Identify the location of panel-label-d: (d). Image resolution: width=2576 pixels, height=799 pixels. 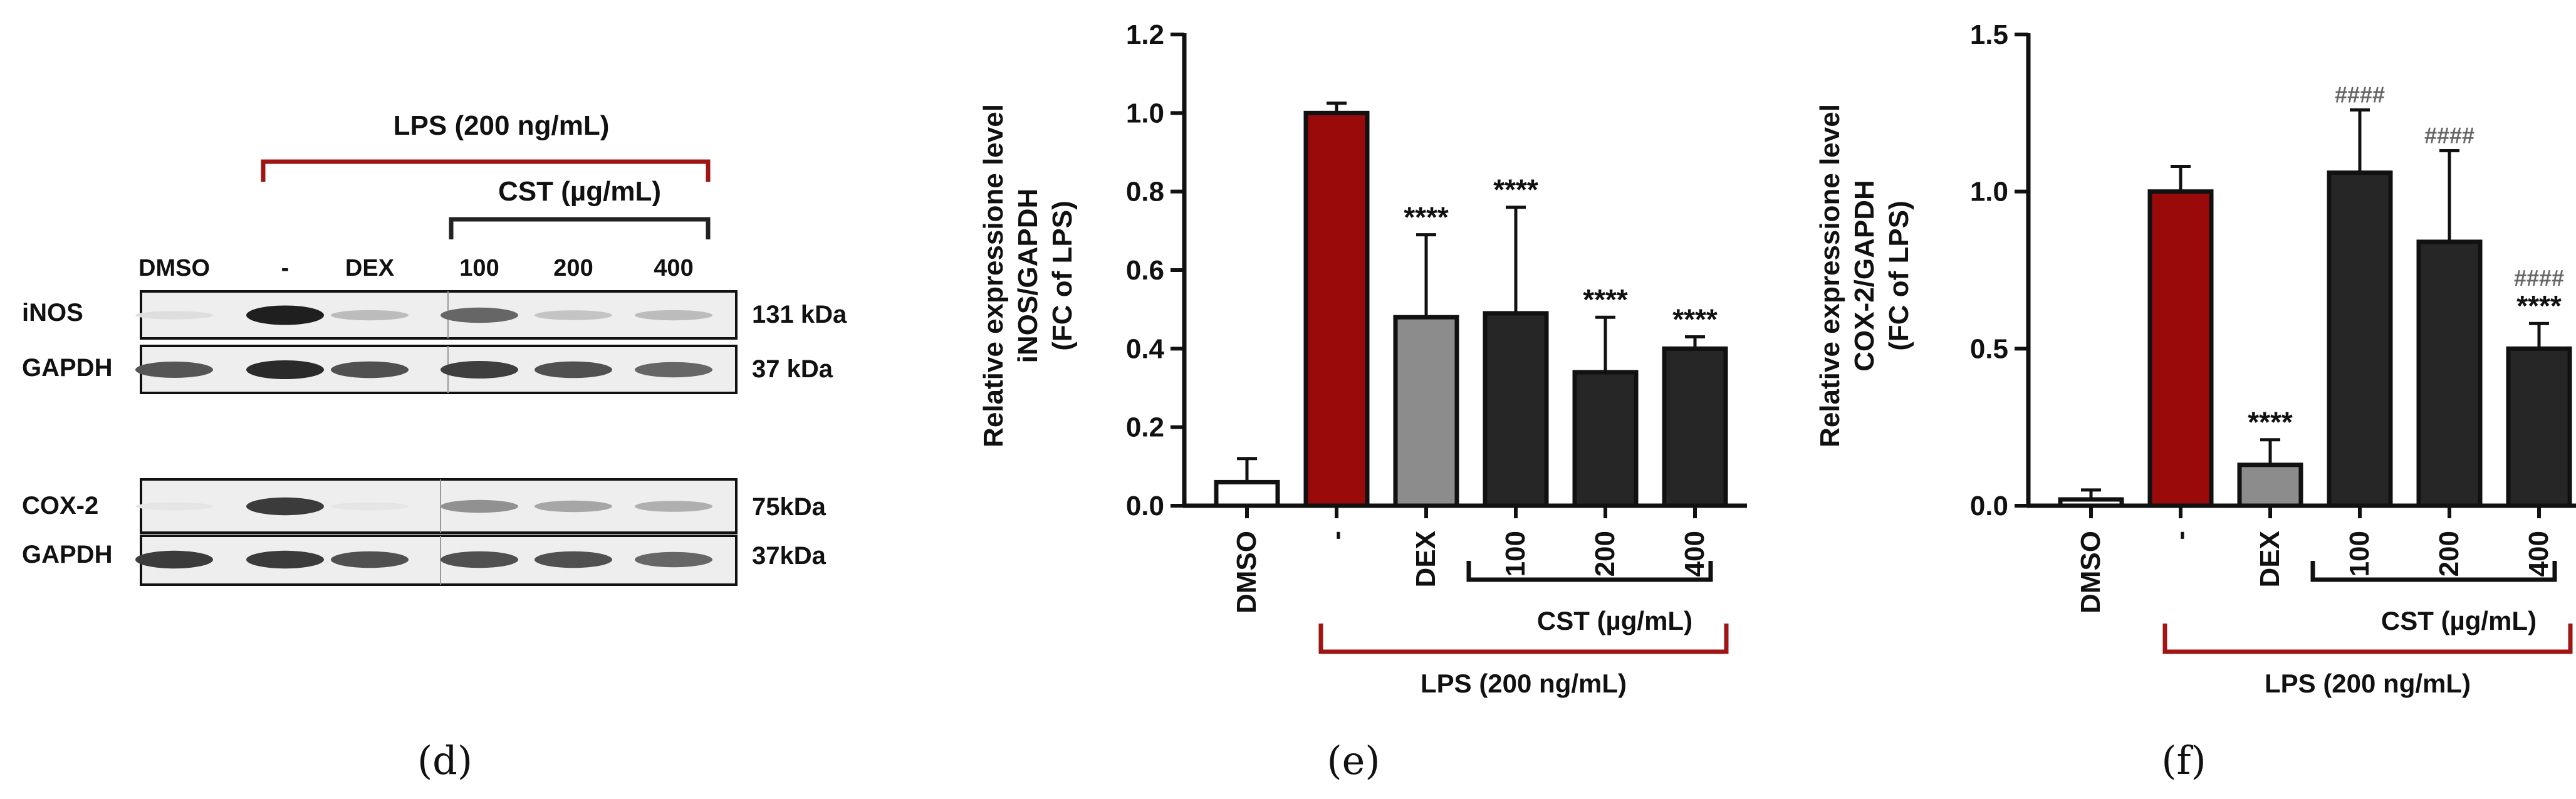
(444, 760).